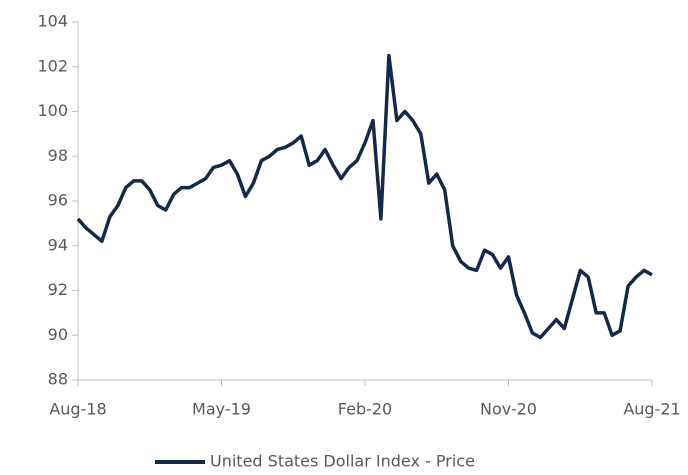 The image size is (688, 475). What do you see at coordinates (52, 21) in the screenshot?
I see `y-tick-label: 104` at bounding box center [52, 21].